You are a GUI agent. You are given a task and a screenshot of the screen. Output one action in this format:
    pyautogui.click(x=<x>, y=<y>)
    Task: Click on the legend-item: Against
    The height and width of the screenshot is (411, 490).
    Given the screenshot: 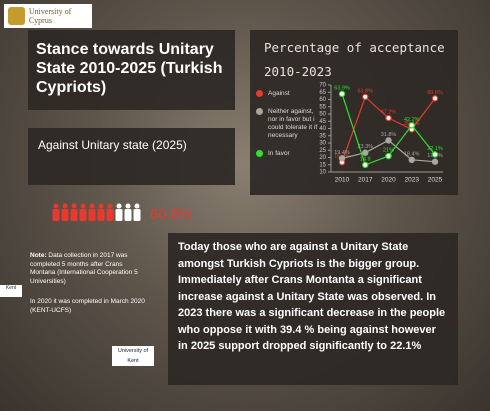 What is the action you would take?
    pyautogui.click(x=288, y=94)
    